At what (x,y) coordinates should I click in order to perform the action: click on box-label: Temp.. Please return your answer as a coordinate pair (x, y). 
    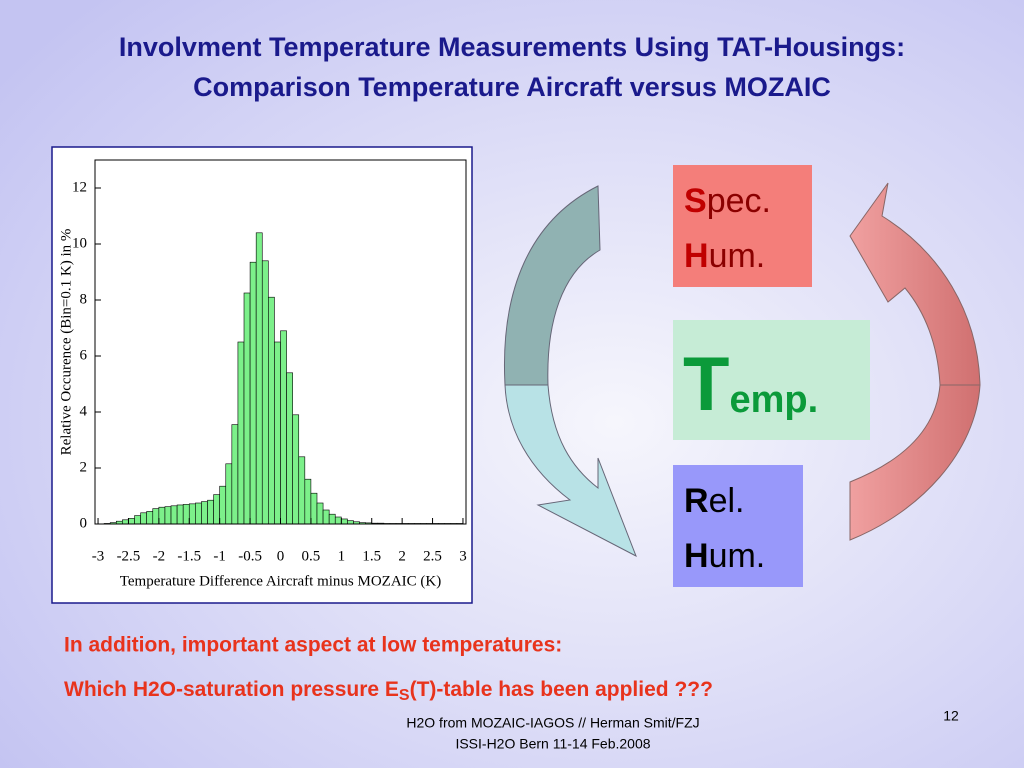
    Looking at the image, I should click on (750, 384).